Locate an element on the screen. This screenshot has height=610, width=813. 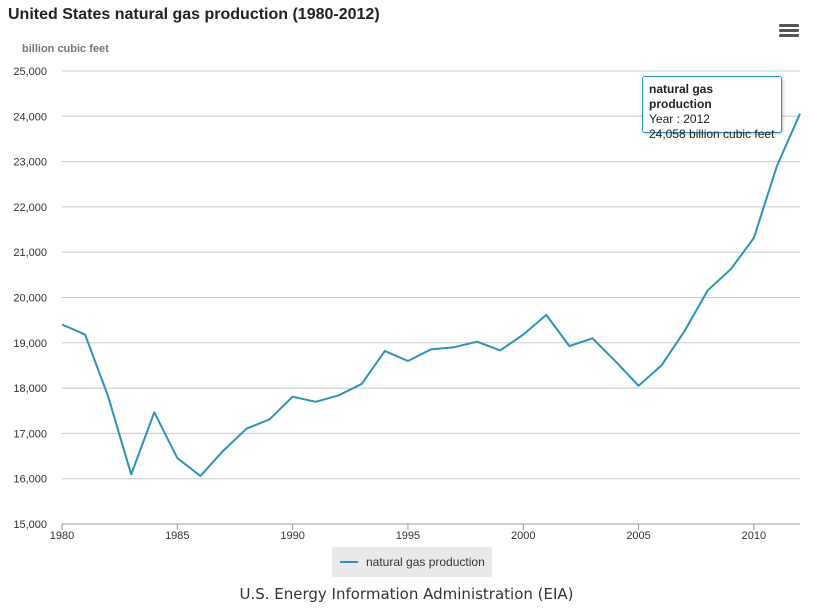
tooltip-title: natural gas production is located at coordinates (681, 96).